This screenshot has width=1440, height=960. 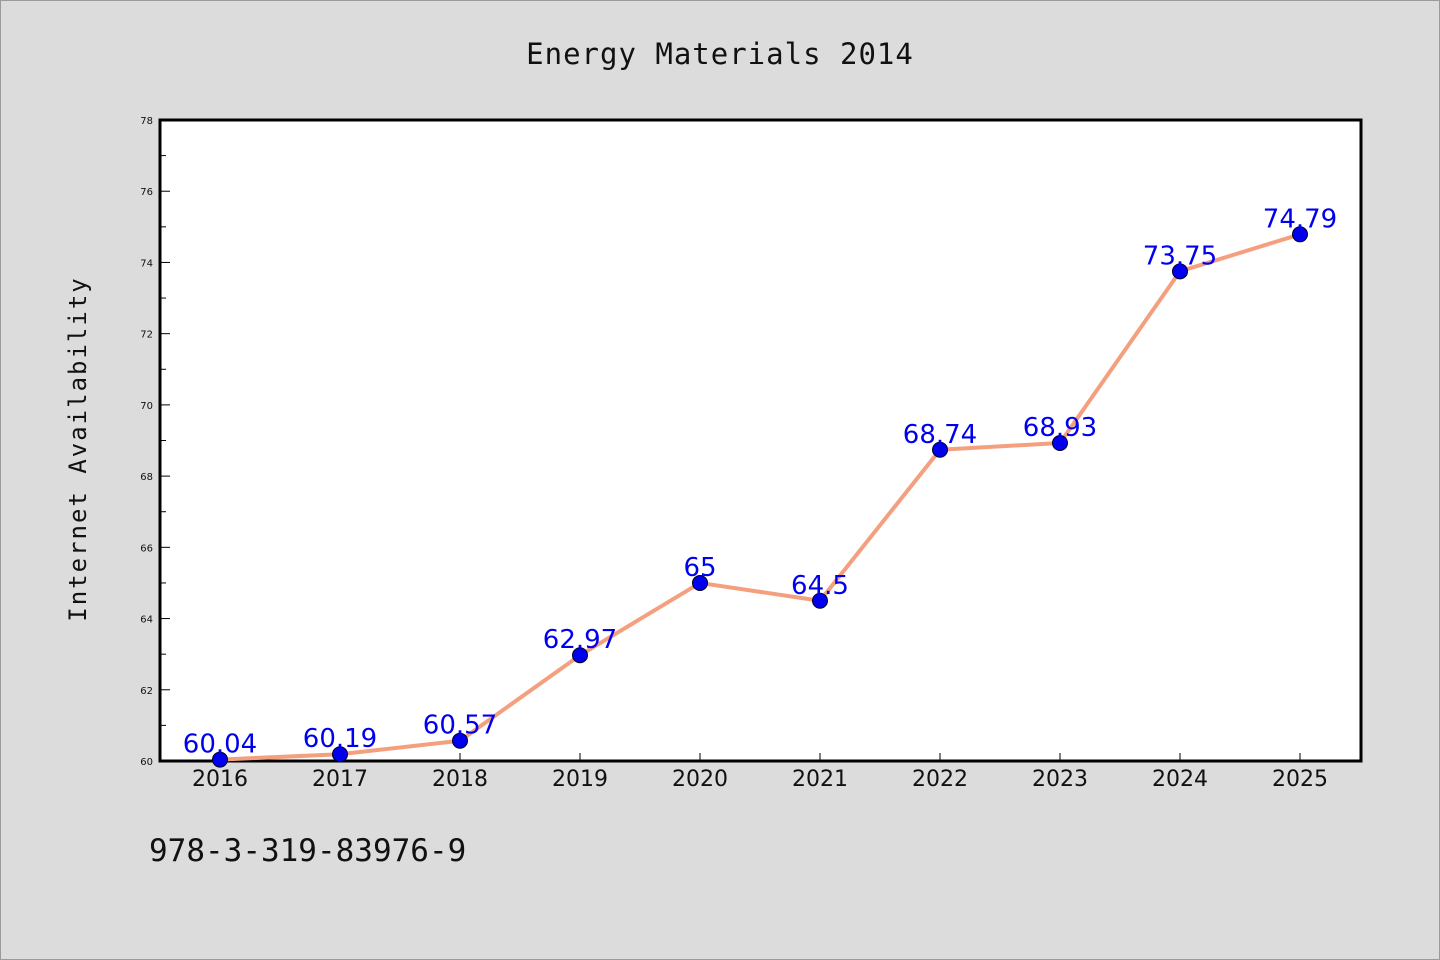 I want to click on y-axis-label: Internet Availability, so click(x=78, y=448).